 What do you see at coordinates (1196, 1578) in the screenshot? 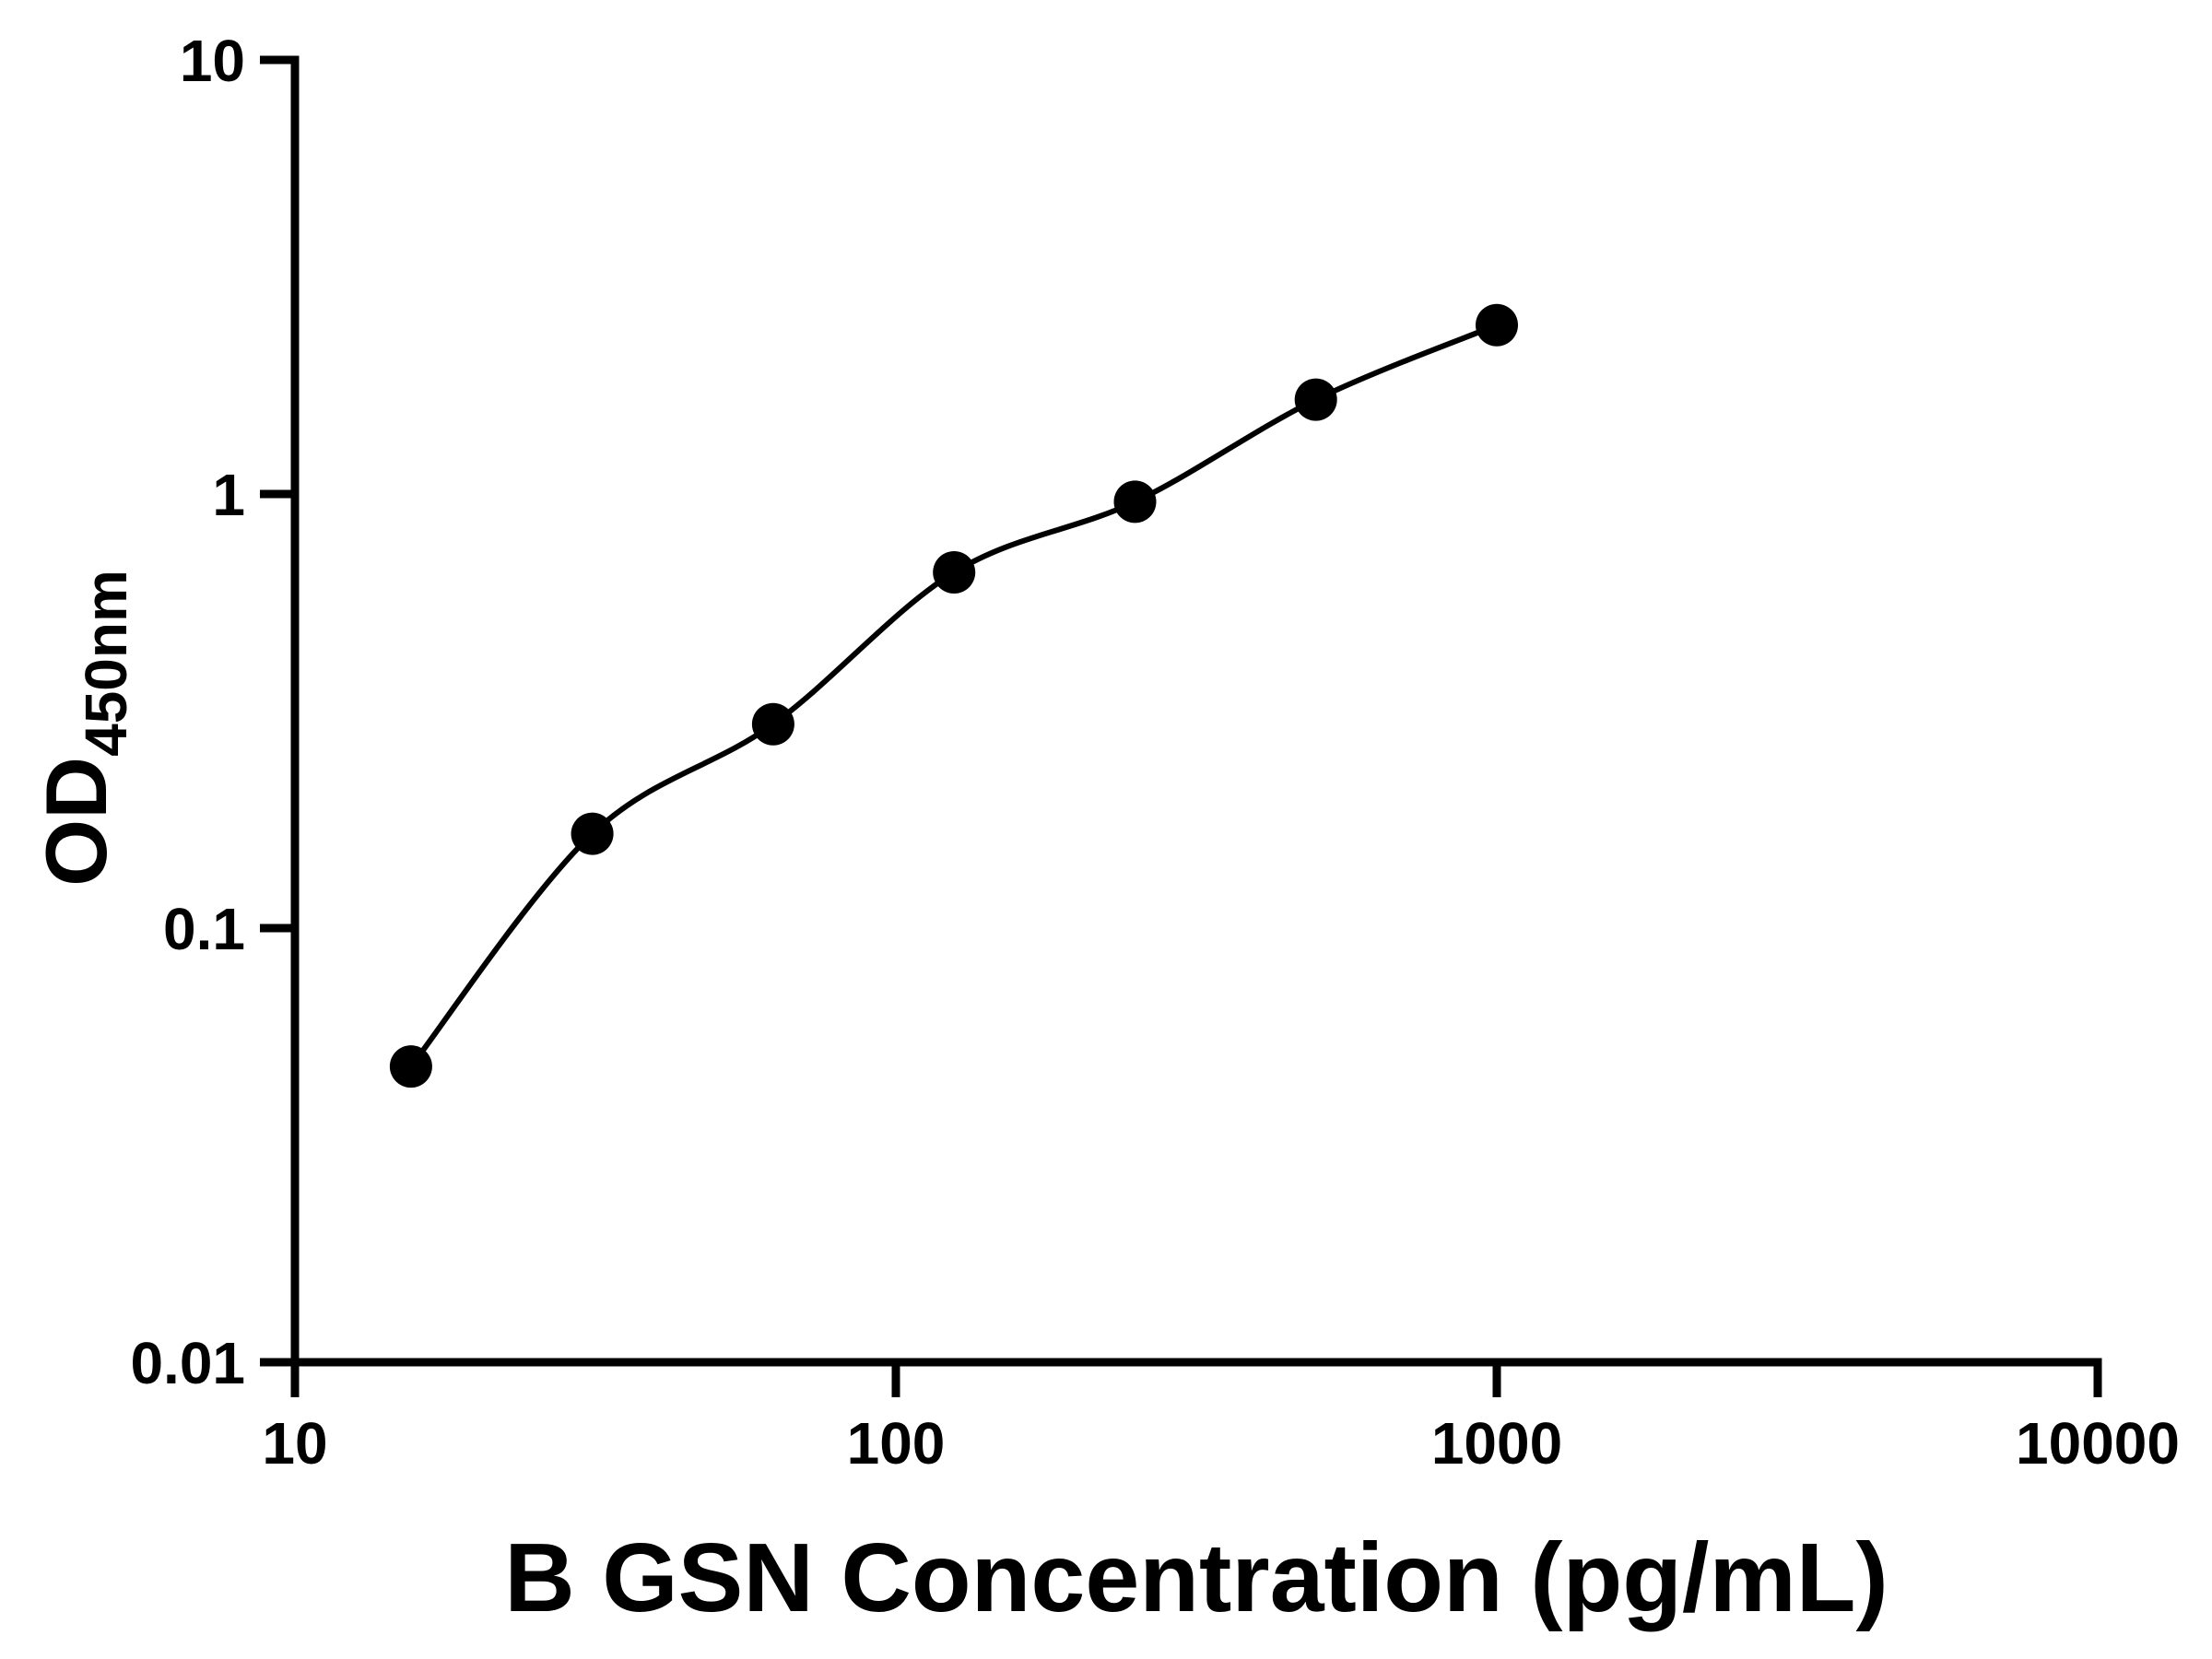
I see `x-axis-title: B GSN Concentration (pg/mL)` at bounding box center [1196, 1578].